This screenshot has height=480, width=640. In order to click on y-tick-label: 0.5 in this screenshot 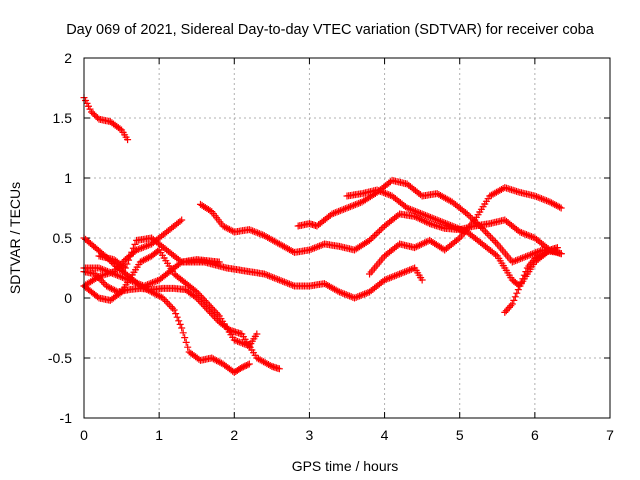, I will do `click(63, 238)`.